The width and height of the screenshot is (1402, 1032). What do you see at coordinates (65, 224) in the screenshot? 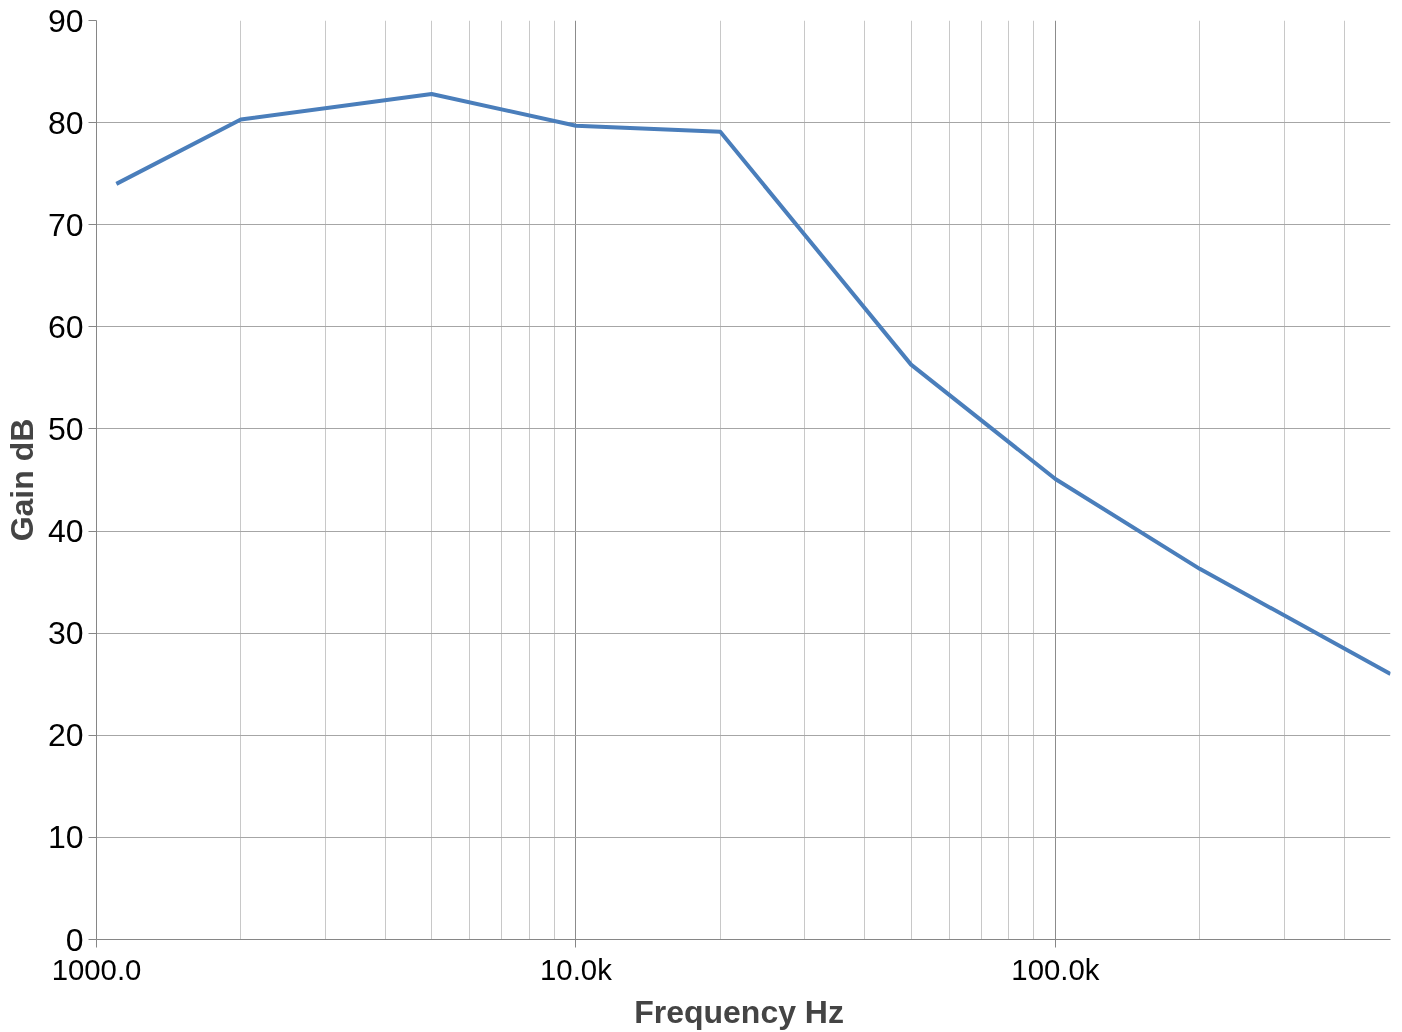
I see `y-tick-label: 70` at bounding box center [65, 224].